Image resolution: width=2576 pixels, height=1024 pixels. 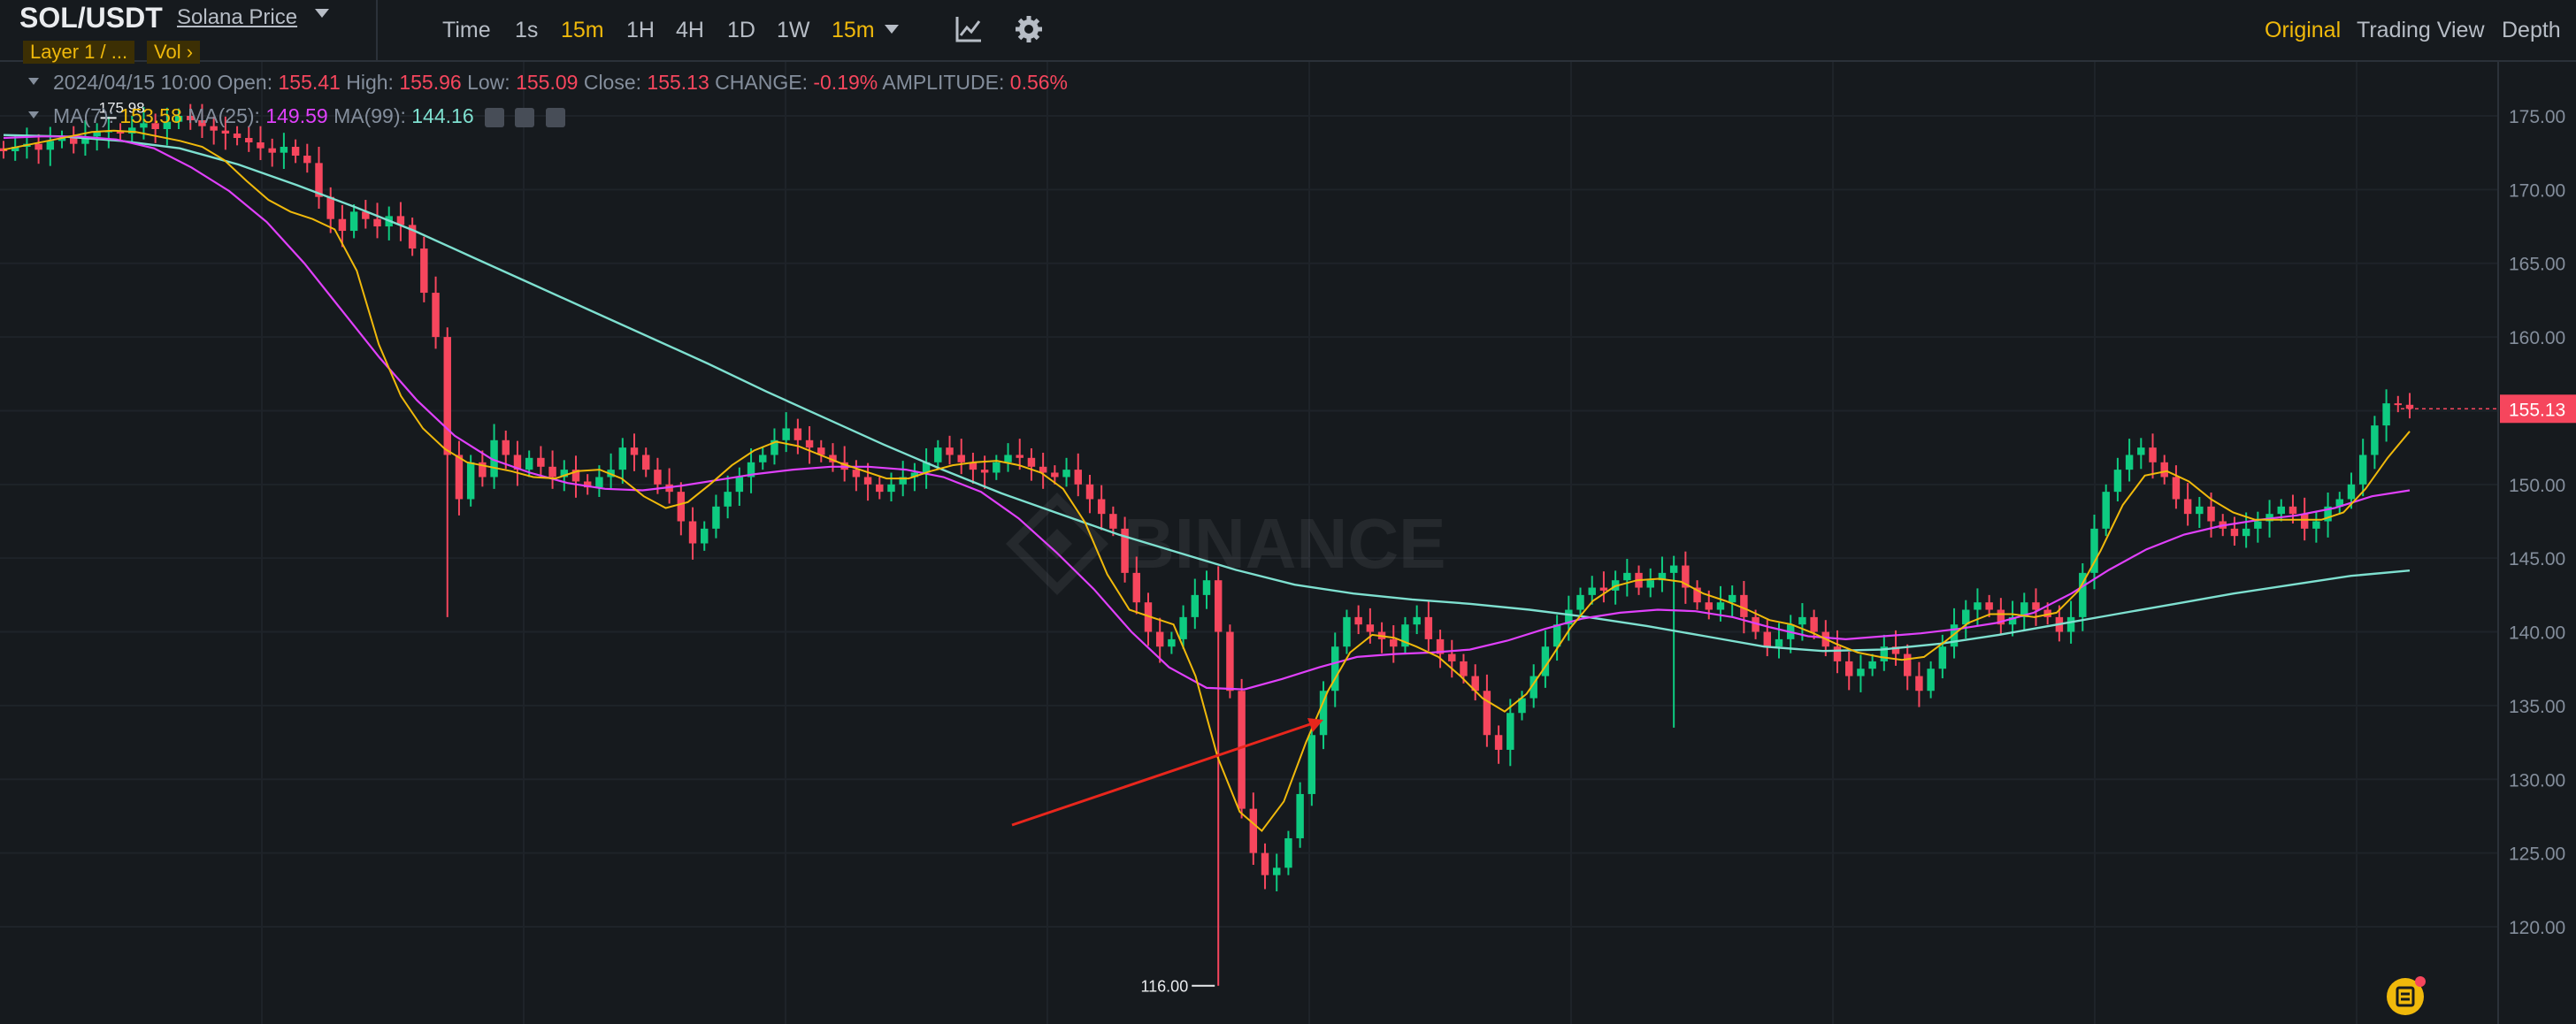 I want to click on ma-collapse-icon, so click(x=33, y=114).